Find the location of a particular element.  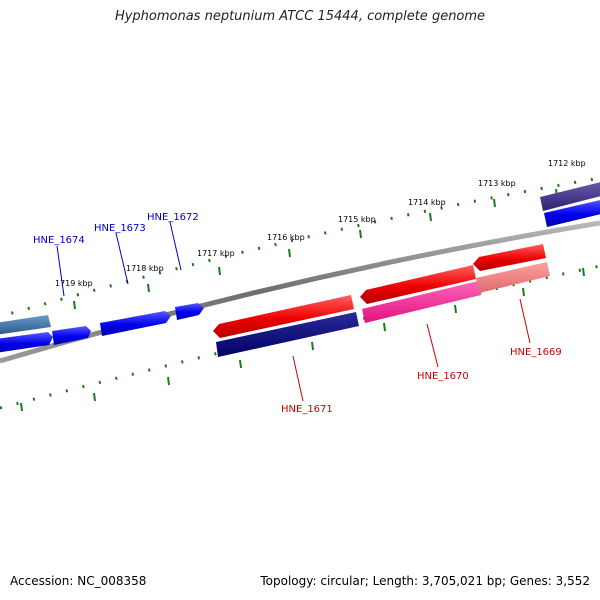

gene-arrow-hne-1670-pink is located at coordinates (421, 302).